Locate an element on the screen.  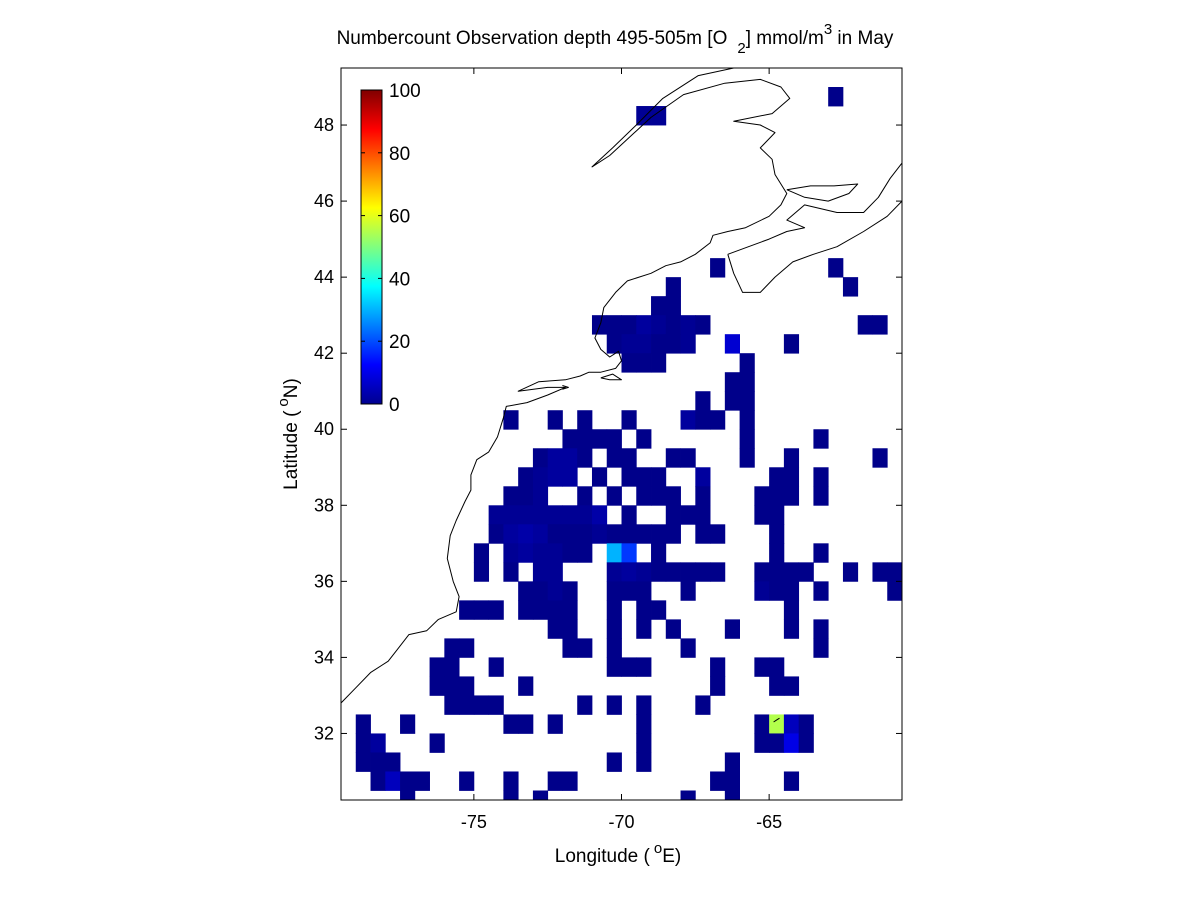
y-axis-label: Latitude (oN) is located at coordinates (288, 434).